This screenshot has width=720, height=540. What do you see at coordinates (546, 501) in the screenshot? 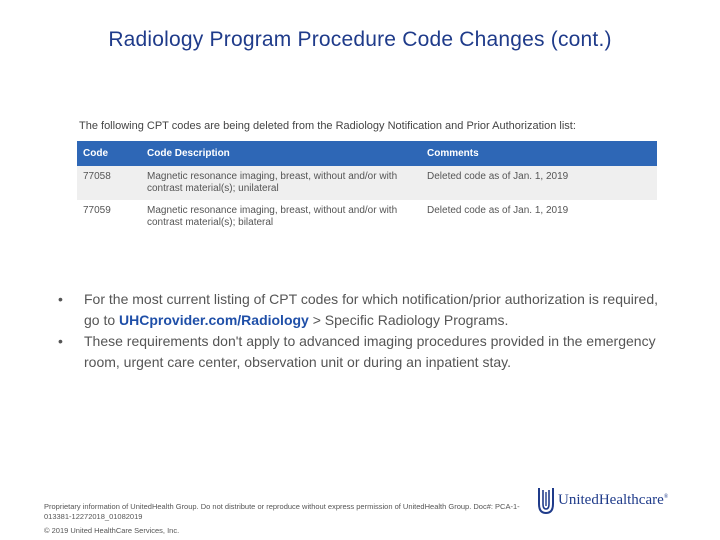
I see `uhc-u-icon` at bounding box center [546, 501].